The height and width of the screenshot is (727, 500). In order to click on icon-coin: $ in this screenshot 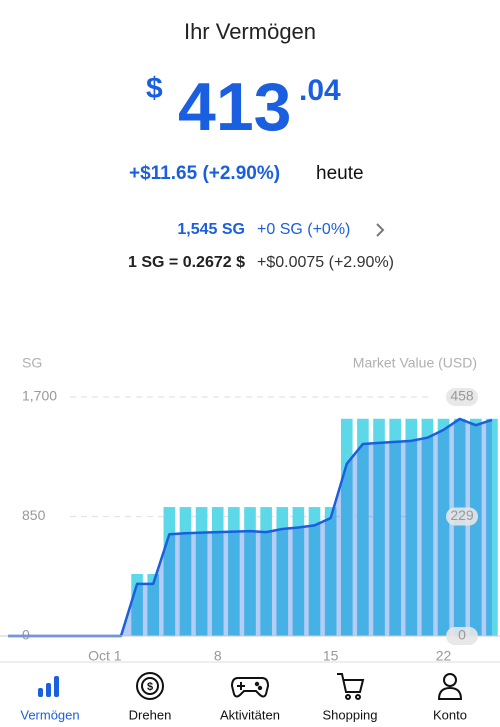, I will do `click(150, 686)`.